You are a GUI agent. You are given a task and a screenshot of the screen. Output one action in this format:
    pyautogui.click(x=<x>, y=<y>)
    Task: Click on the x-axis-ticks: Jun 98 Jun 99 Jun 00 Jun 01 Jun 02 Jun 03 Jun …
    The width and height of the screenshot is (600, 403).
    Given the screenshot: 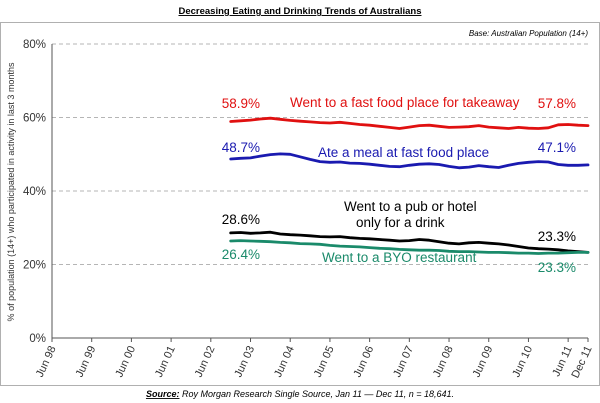 What is the action you would take?
    pyautogui.click(x=314, y=359)
    